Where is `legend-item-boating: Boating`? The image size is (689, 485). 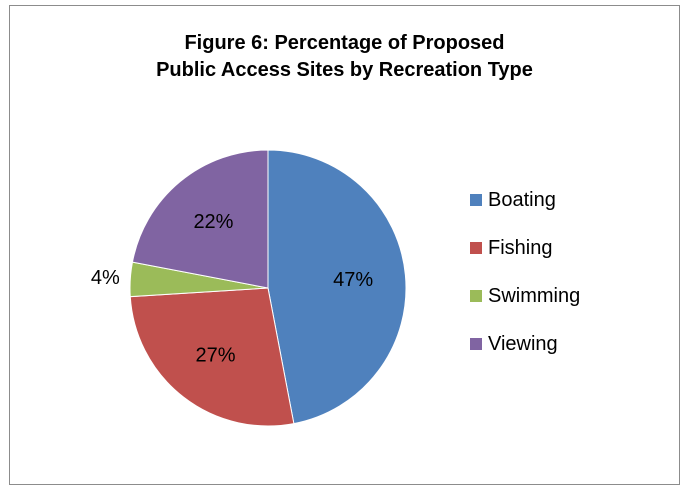
legend-item-boating: Boating is located at coordinates (525, 200).